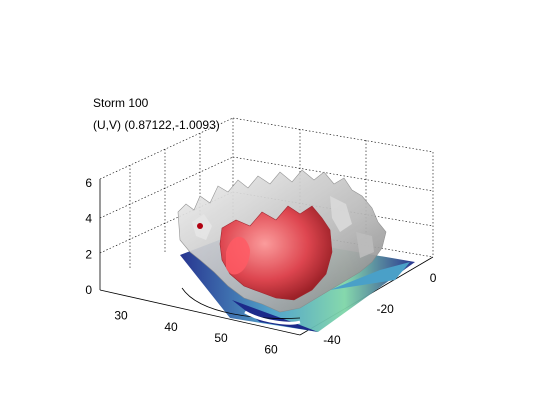 Image resolution: width=533 pixels, height=405 pixels. Describe the element at coordinates (88, 254) in the screenshot. I see `z-tick-label: 2` at that location.